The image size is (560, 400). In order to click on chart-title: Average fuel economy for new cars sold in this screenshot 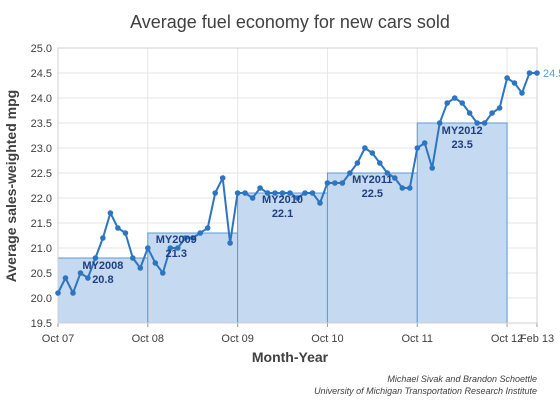, I will do `click(290, 22)`.